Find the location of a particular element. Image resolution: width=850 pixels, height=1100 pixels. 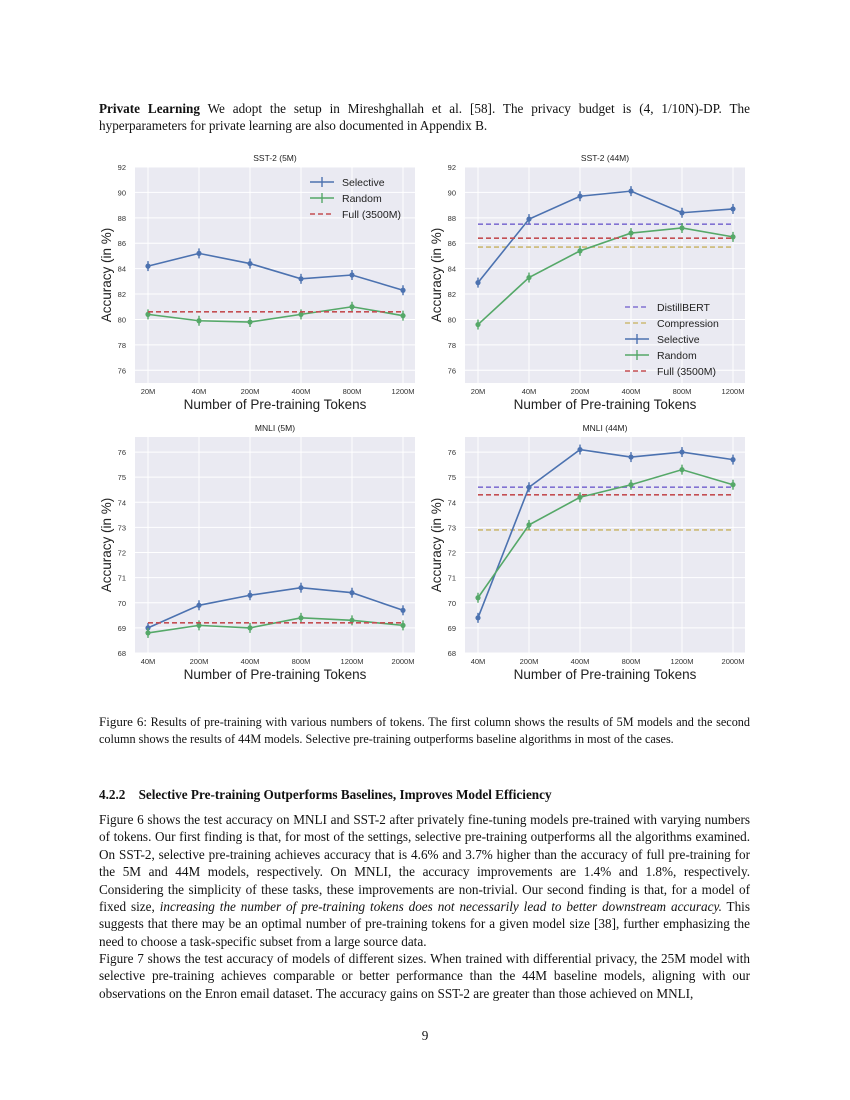

x-tick-label: 1200M is located at coordinates (733, 391).